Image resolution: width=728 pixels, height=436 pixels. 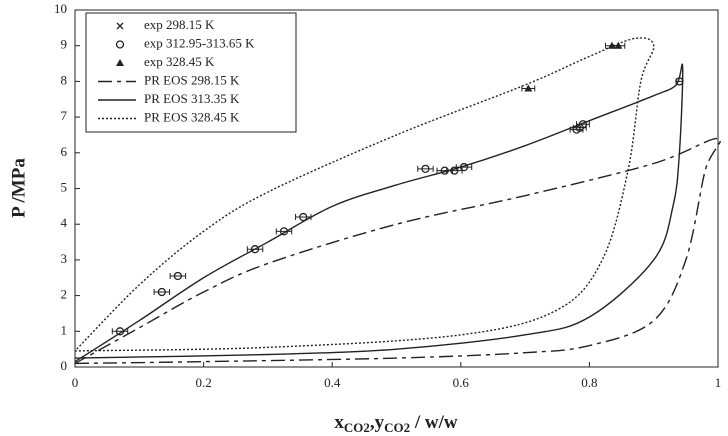 What do you see at coordinates (64, 294) in the screenshot?
I see `y-tick-label: 2` at bounding box center [64, 294].